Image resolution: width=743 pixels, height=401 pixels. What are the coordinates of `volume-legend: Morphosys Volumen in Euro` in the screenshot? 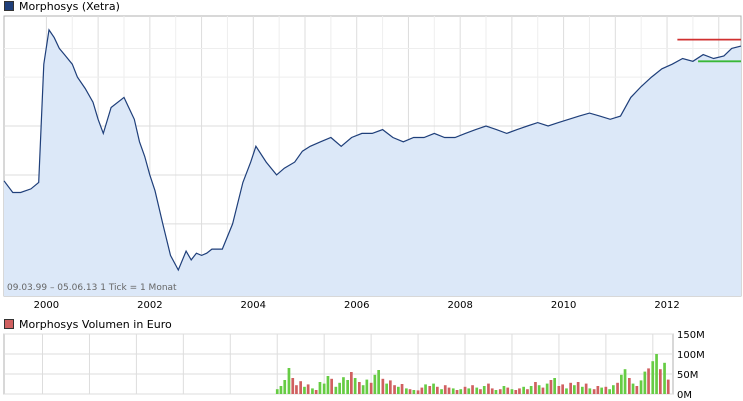 It's located at (88, 324).